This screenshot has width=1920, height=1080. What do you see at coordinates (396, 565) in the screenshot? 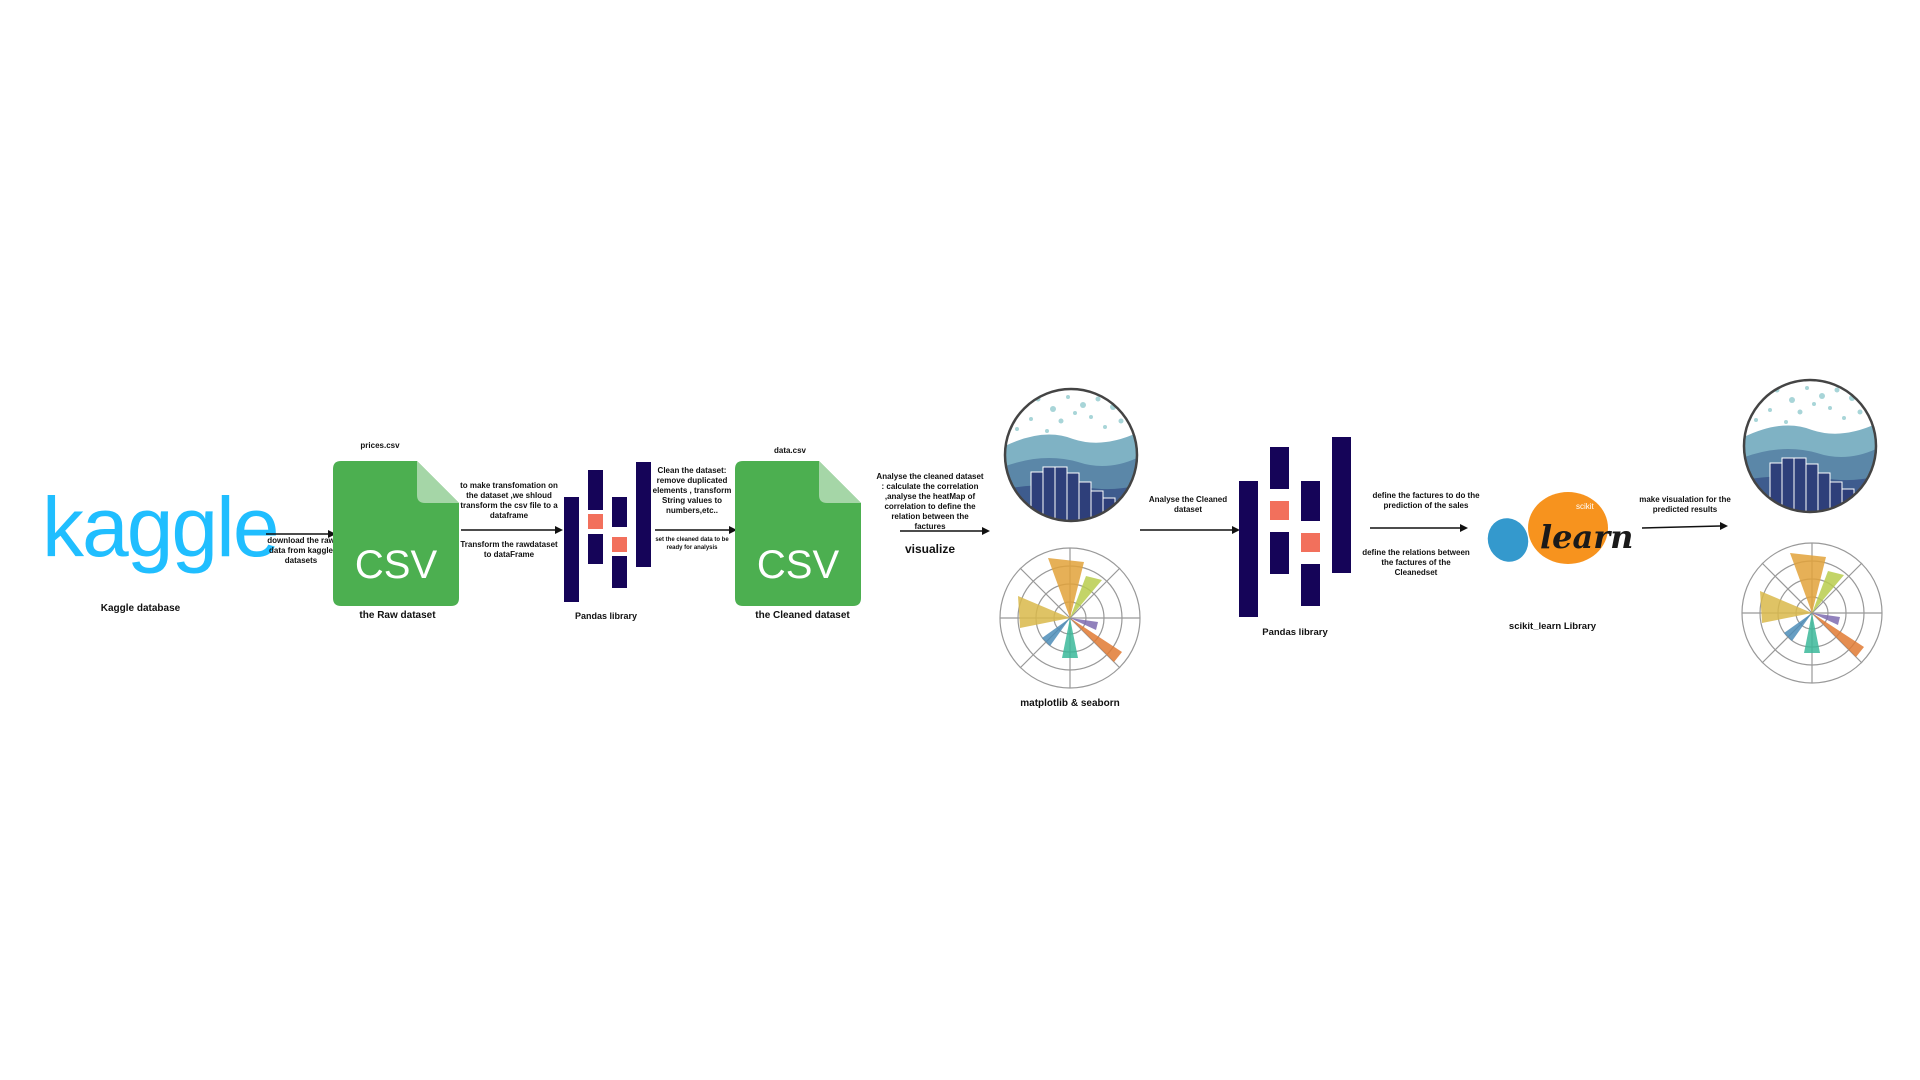
I see `raw-csv-file-text: CSV` at bounding box center [396, 565].